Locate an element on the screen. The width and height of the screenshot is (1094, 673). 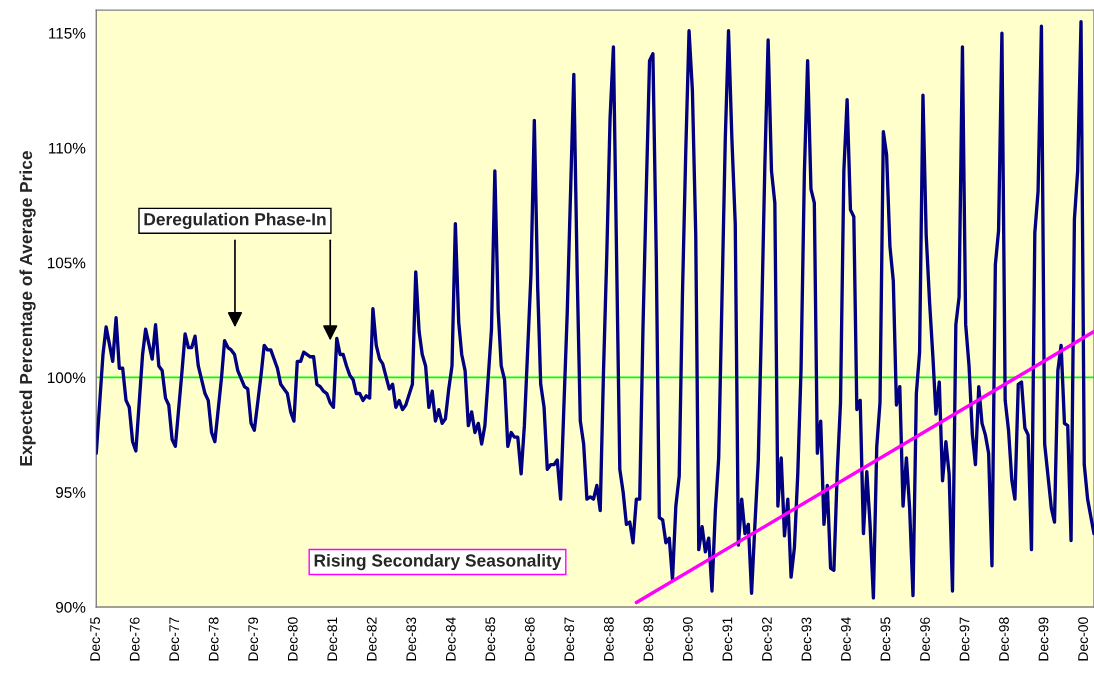
x-tick-label: Dec-89 is located at coordinates (648, 639).